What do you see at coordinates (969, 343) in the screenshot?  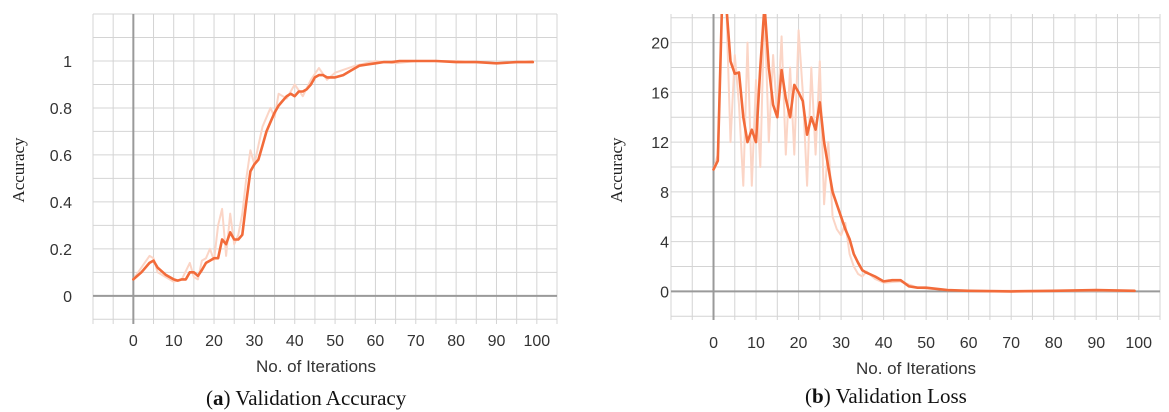 I see `loss-chart-x-tick-label: 60` at bounding box center [969, 343].